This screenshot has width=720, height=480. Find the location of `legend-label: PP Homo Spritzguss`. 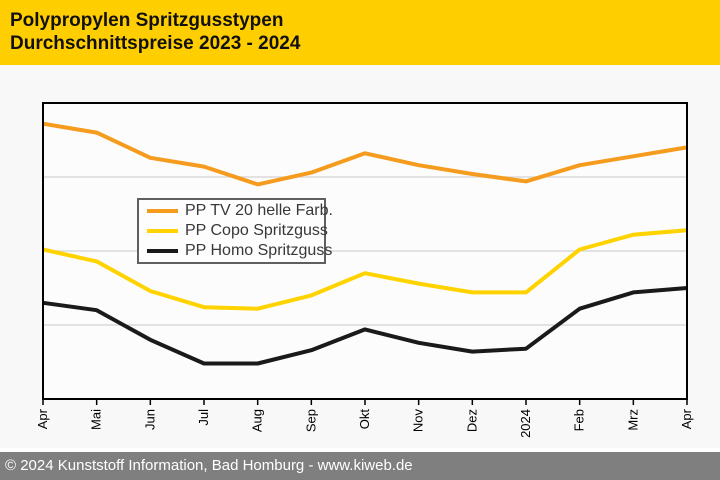

legend-label: PP Homo Spritzguss is located at coordinates (259, 250).